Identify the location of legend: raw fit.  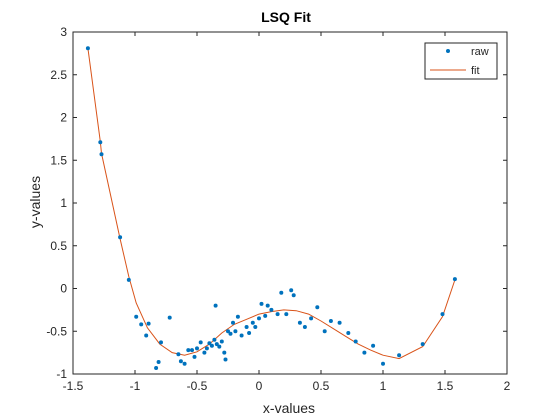
(461, 61).